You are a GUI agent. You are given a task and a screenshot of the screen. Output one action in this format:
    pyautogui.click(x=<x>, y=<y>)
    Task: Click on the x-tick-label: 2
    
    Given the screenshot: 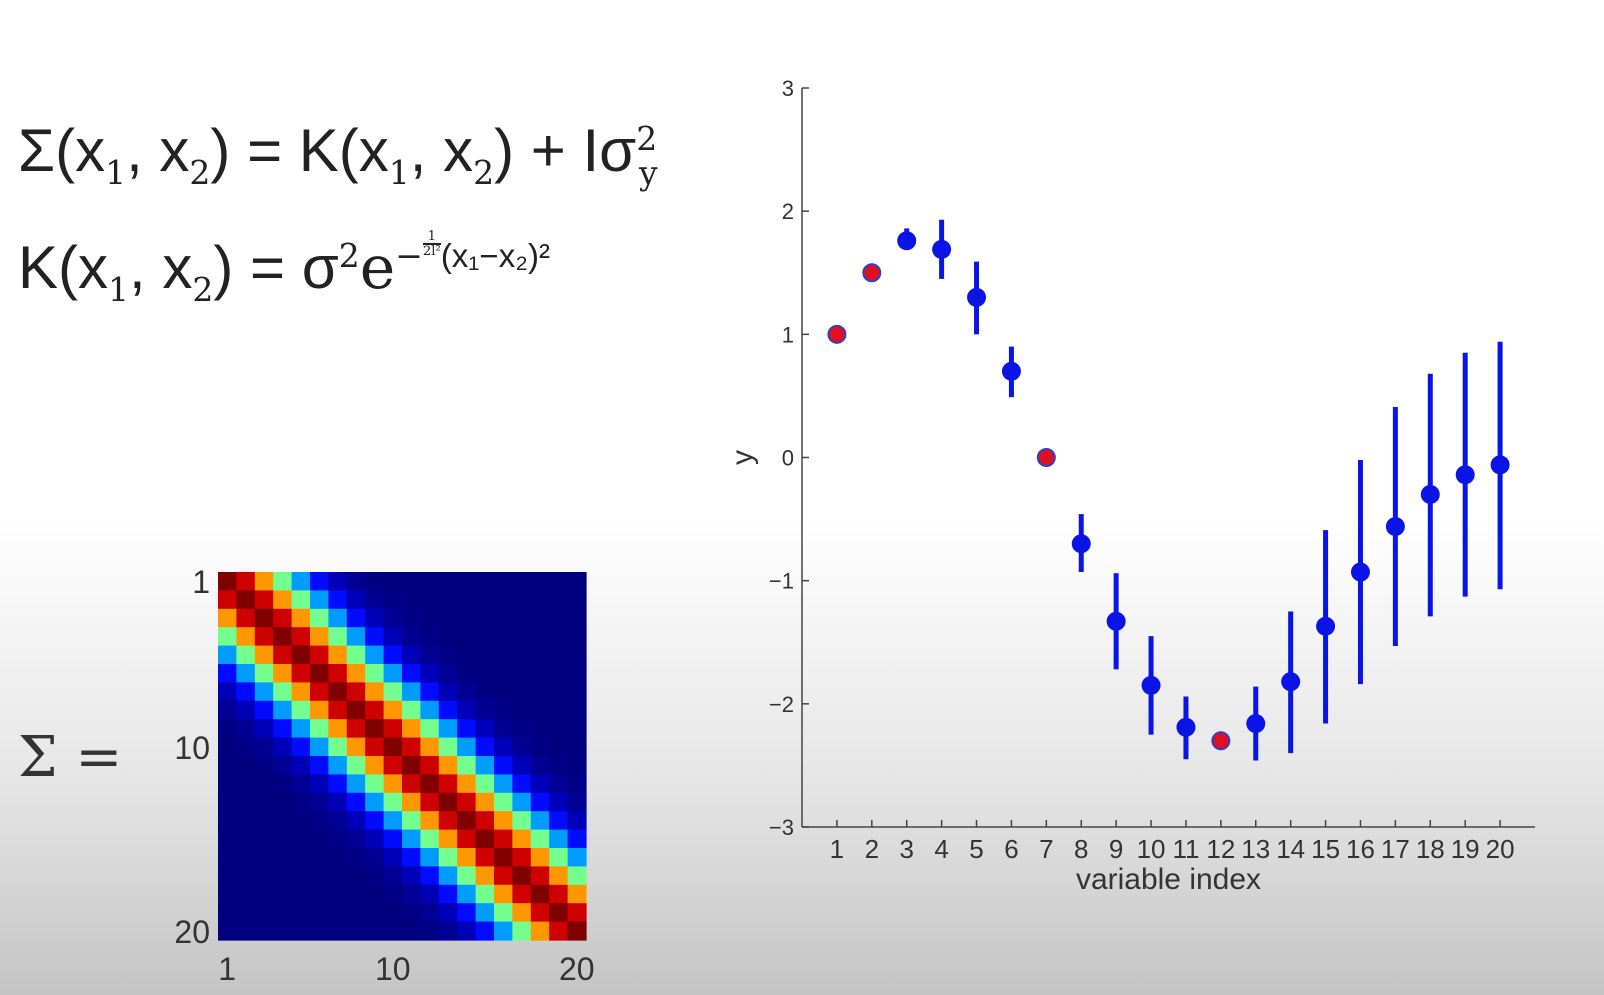 What is the action you would take?
    pyautogui.click(x=872, y=849)
    